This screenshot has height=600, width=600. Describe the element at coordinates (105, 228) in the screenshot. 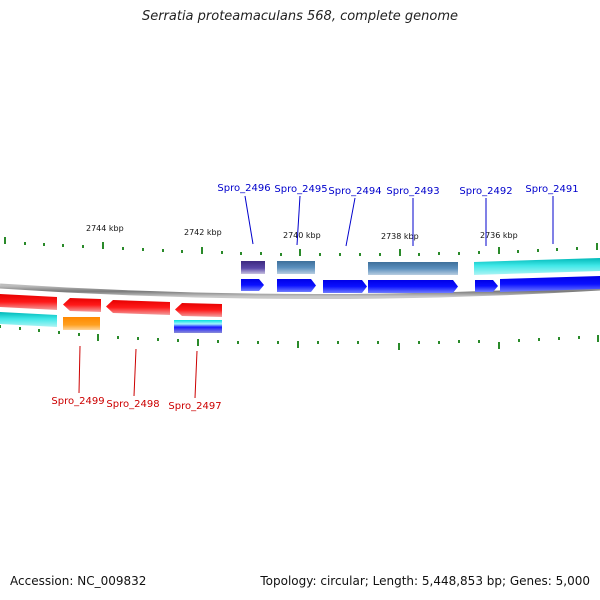

I see `kbp-label: 2744 kbp` at that location.